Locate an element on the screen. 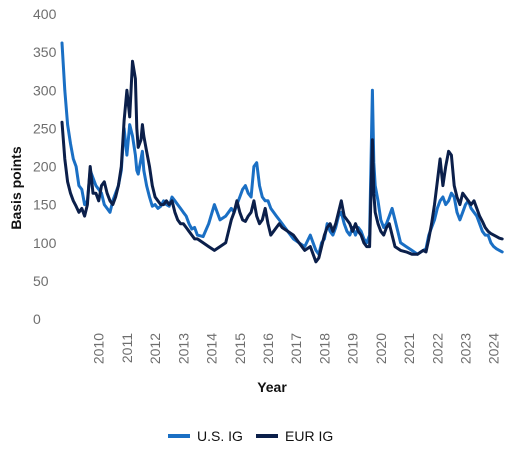 Image resolution: width=517 pixels, height=459 pixels. x-tick-label: 2018 is located at coordinates (324, 348).